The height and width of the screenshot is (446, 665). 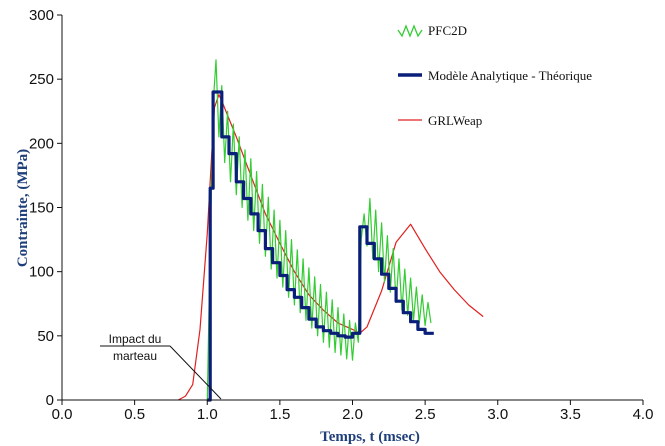 I want to click on impact-annotation: Impact du marteau, so click(x=161, y=366).